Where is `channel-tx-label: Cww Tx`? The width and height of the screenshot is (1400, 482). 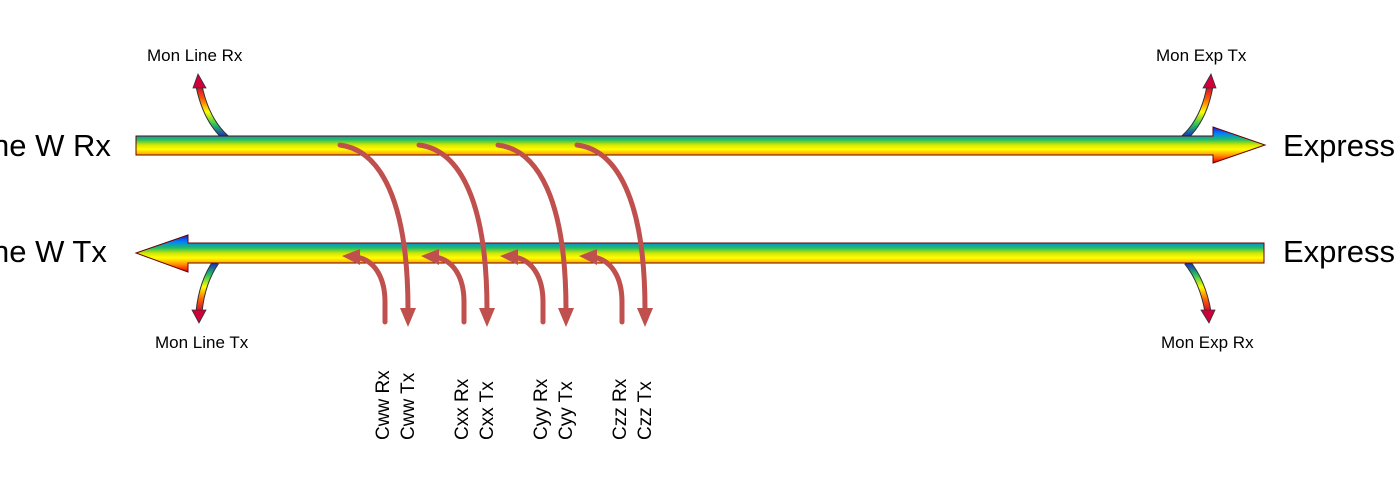
channel-tx-label: Cww Tx is located at coordinates (408, 406).